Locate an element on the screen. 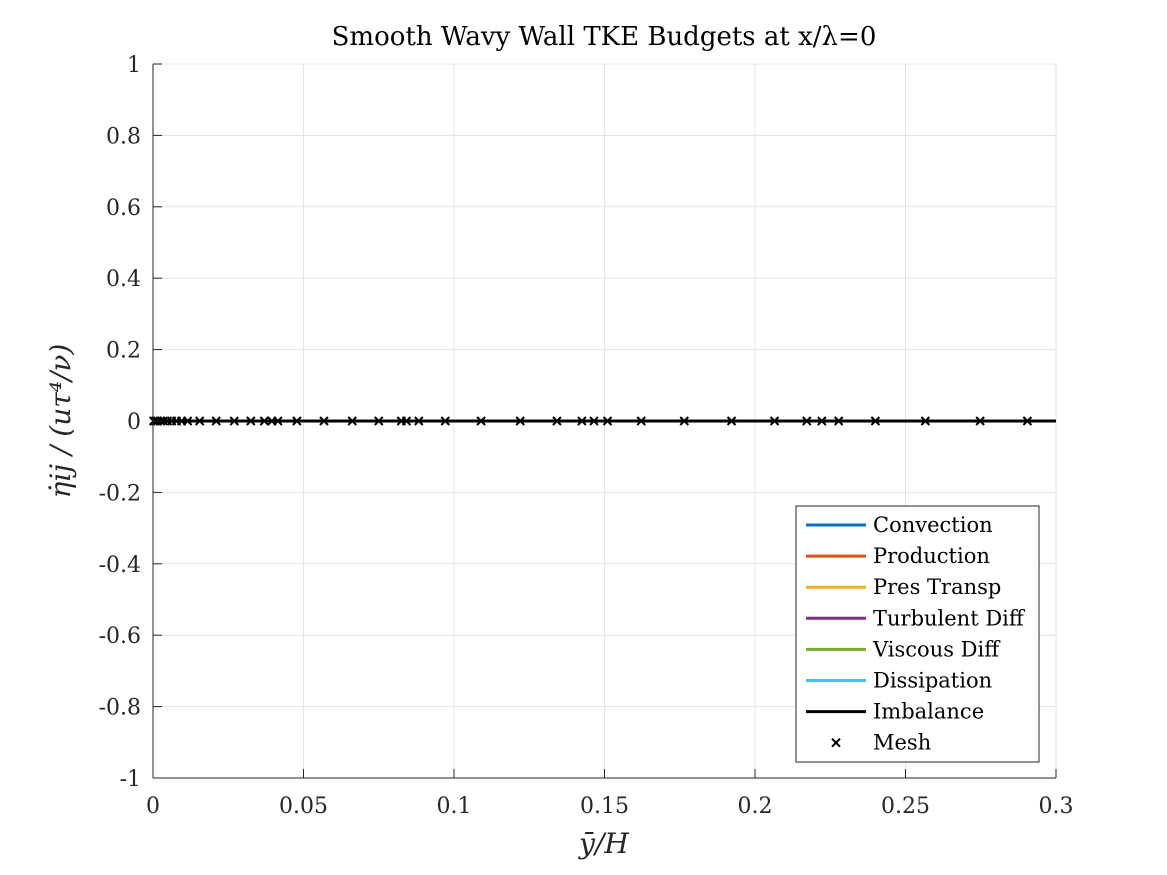 The width and height of the screenshot is (1167, 875). y-tick-label: -0.6 is located at coordinates (120, 636).